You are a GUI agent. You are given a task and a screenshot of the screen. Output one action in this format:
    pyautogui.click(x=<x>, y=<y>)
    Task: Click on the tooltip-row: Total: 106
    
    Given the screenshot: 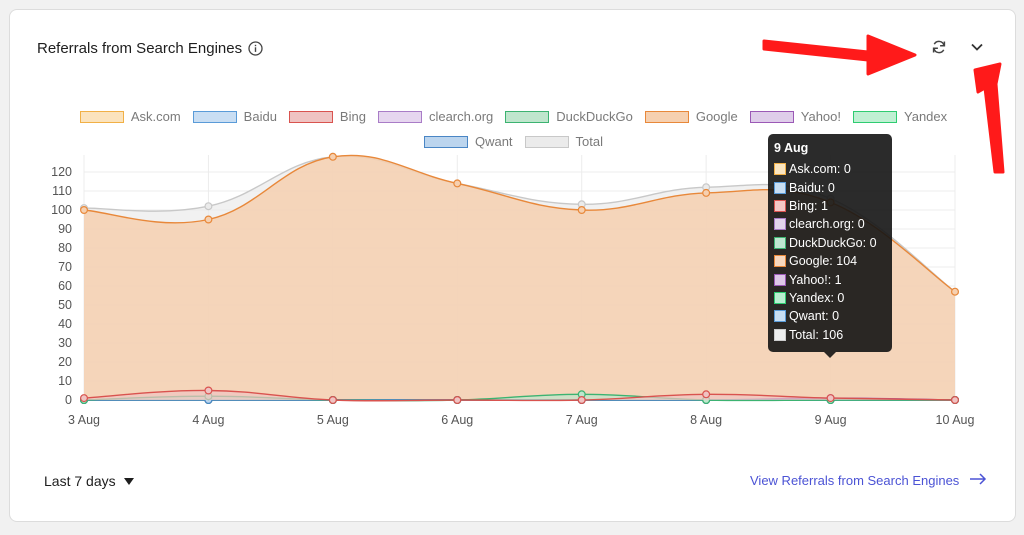 What is the action you would take?
    pyautogui.click(x=830, y=335)
    